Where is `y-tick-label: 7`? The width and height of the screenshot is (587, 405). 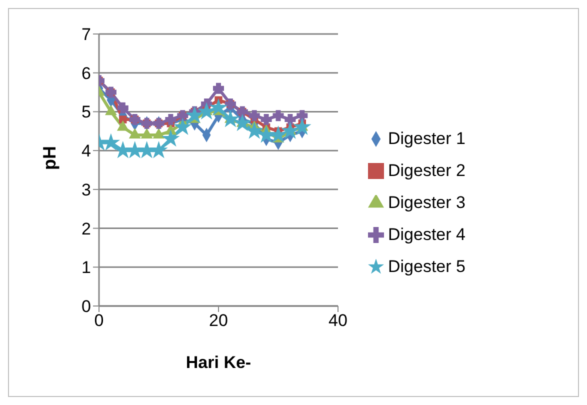
y-tick-label: 7 is located at coordinates (86, 34).